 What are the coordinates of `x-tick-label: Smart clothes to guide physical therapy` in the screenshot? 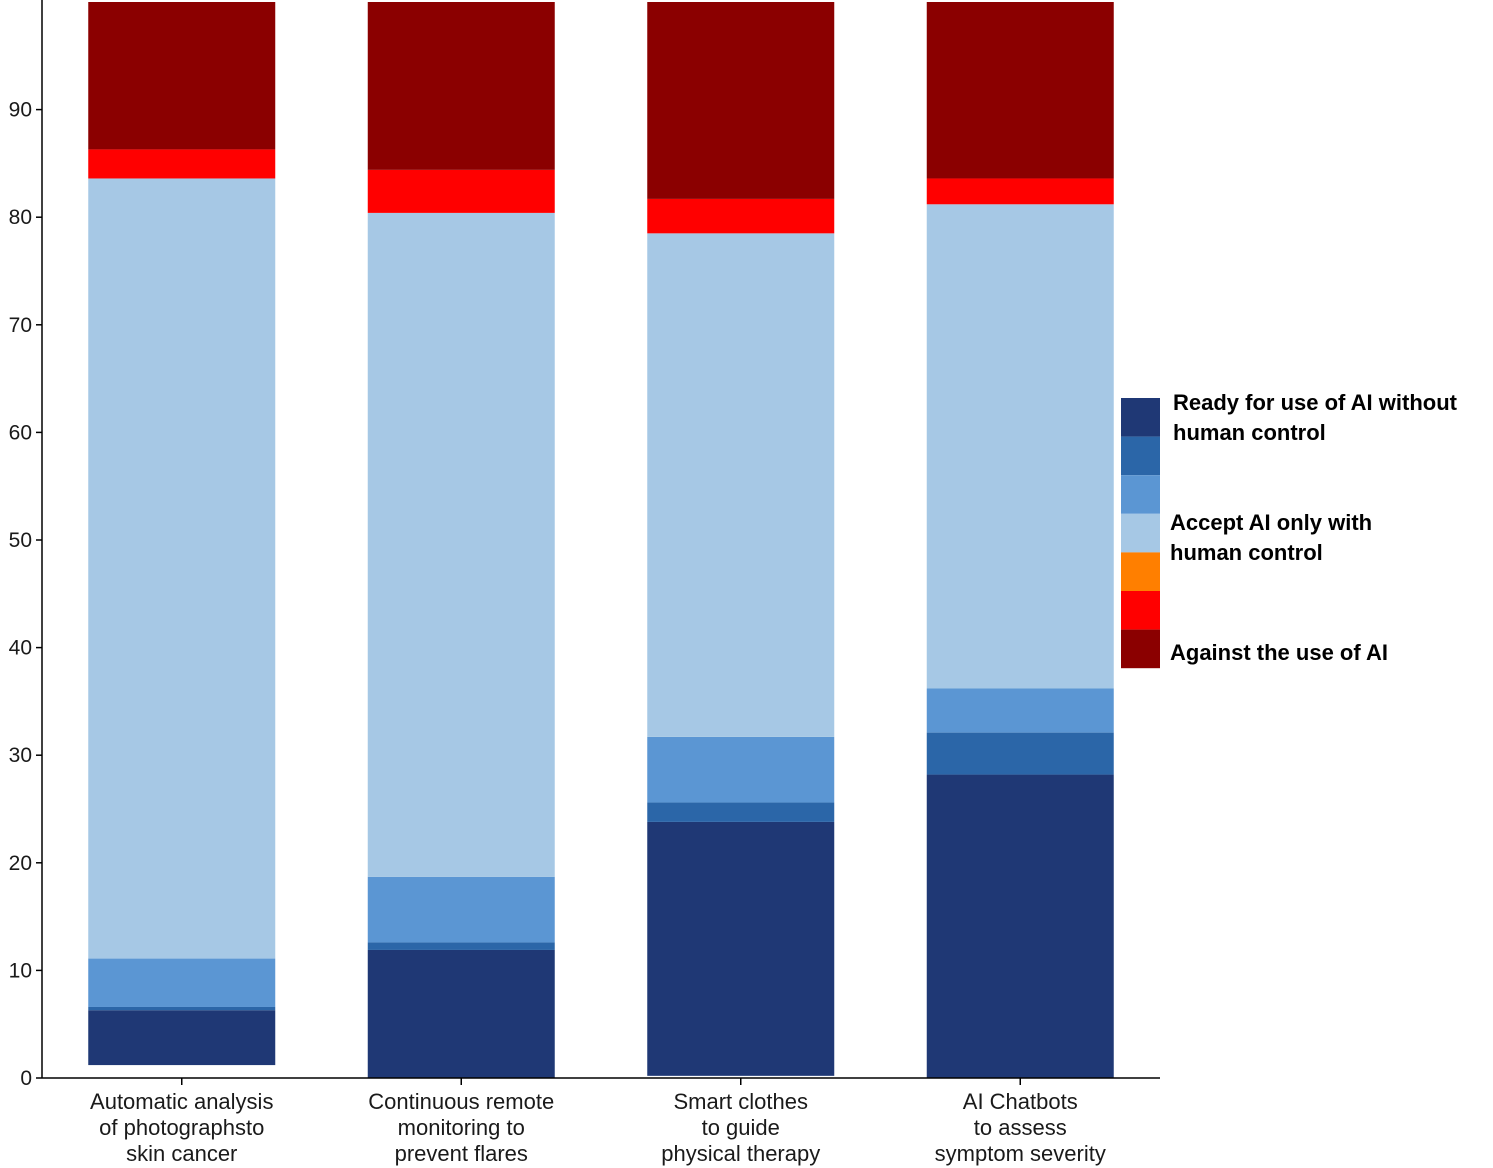 It's located at (740, 1127).